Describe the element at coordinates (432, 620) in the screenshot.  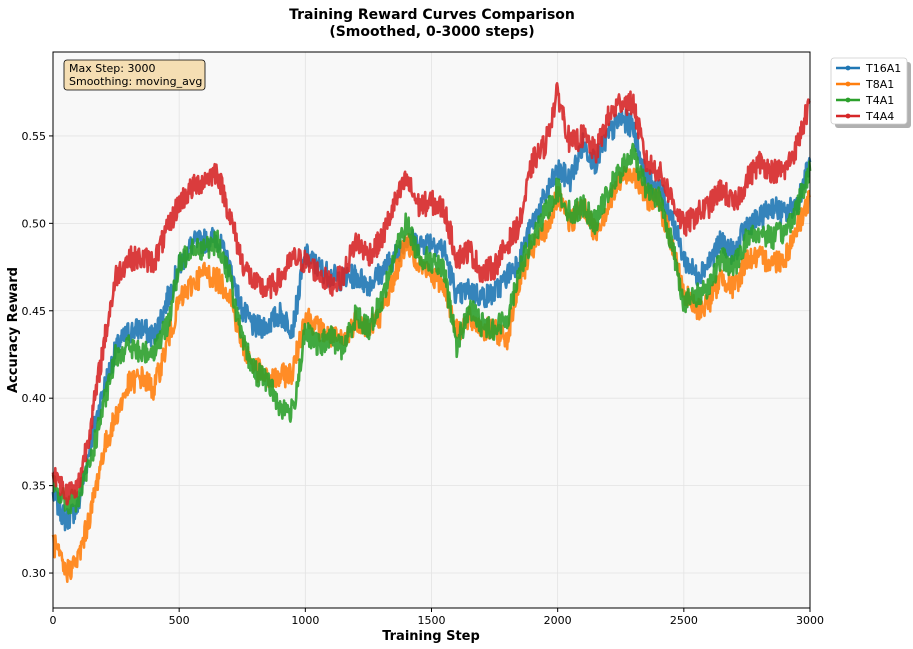
I see `x-tick-label: 1500` at that location.